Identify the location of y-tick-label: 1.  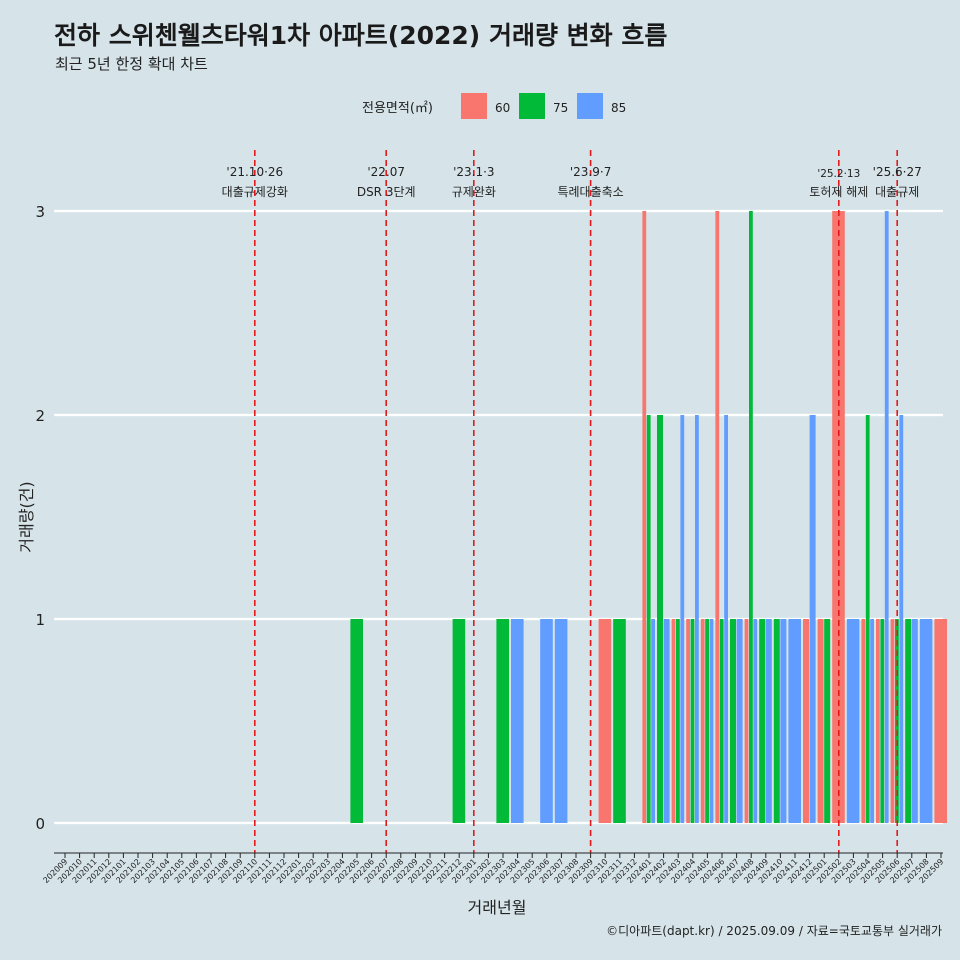
(40, 620).